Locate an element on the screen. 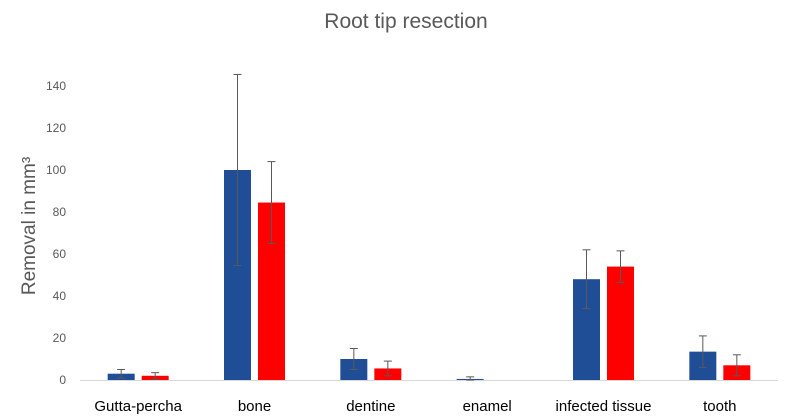 The image size is (800, 416). y-tick-label: 140 is located at coordinates (56, 86).